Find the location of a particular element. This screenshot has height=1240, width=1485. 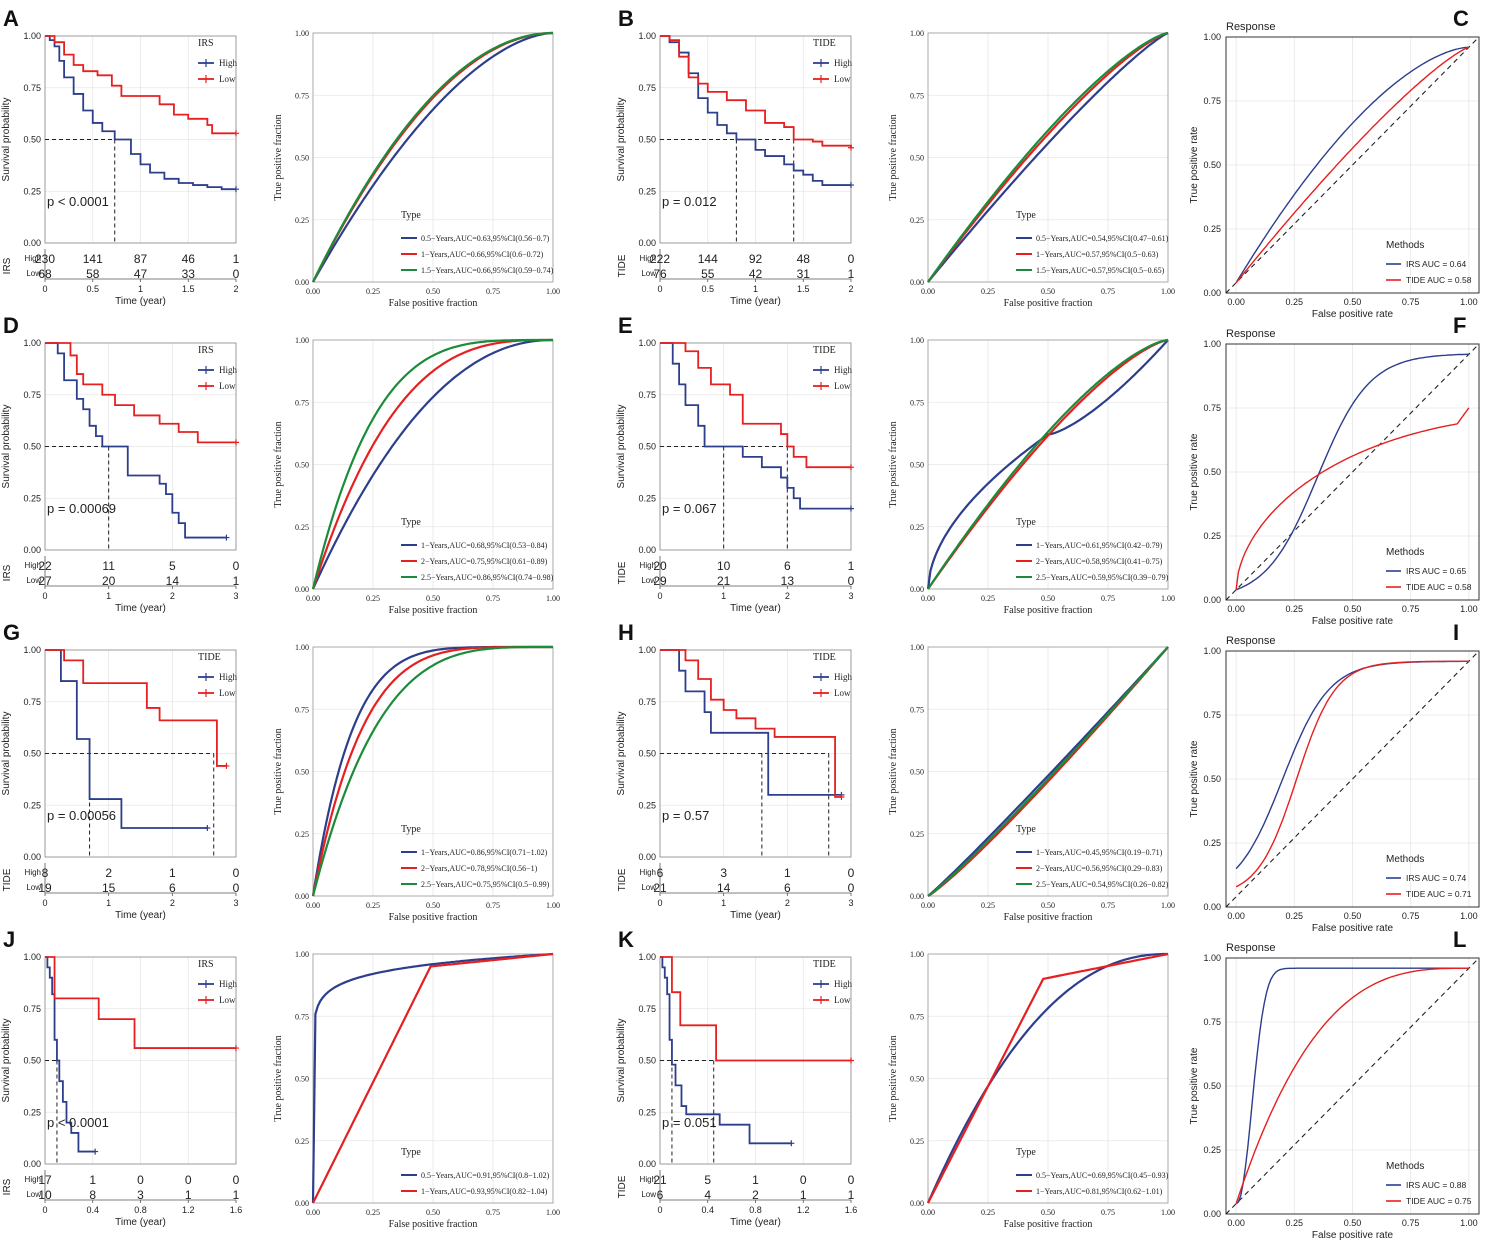

x-tick-label: 0.25 is located at coordinates (1295, 609).